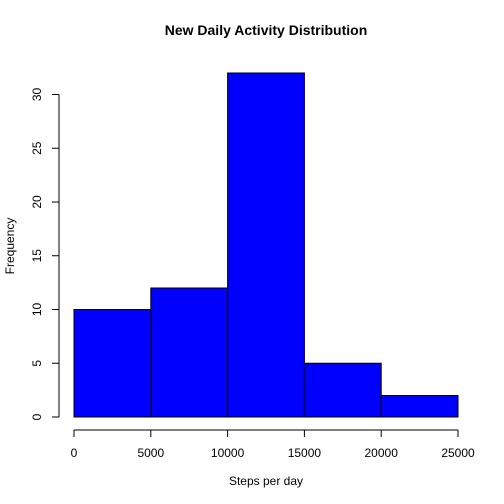 The height and width of the screenshot is (504, 504). I want to click on x-tick-label: 20000, so click(382, 453).